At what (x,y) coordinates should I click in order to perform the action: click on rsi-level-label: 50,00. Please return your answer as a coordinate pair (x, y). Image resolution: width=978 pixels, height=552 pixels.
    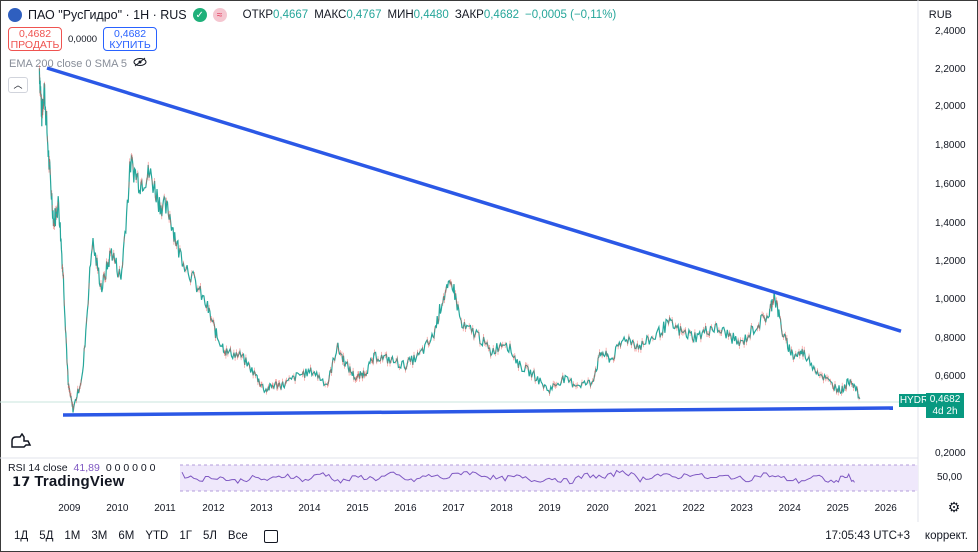
    Looking at the image, I should click on (949, 477).